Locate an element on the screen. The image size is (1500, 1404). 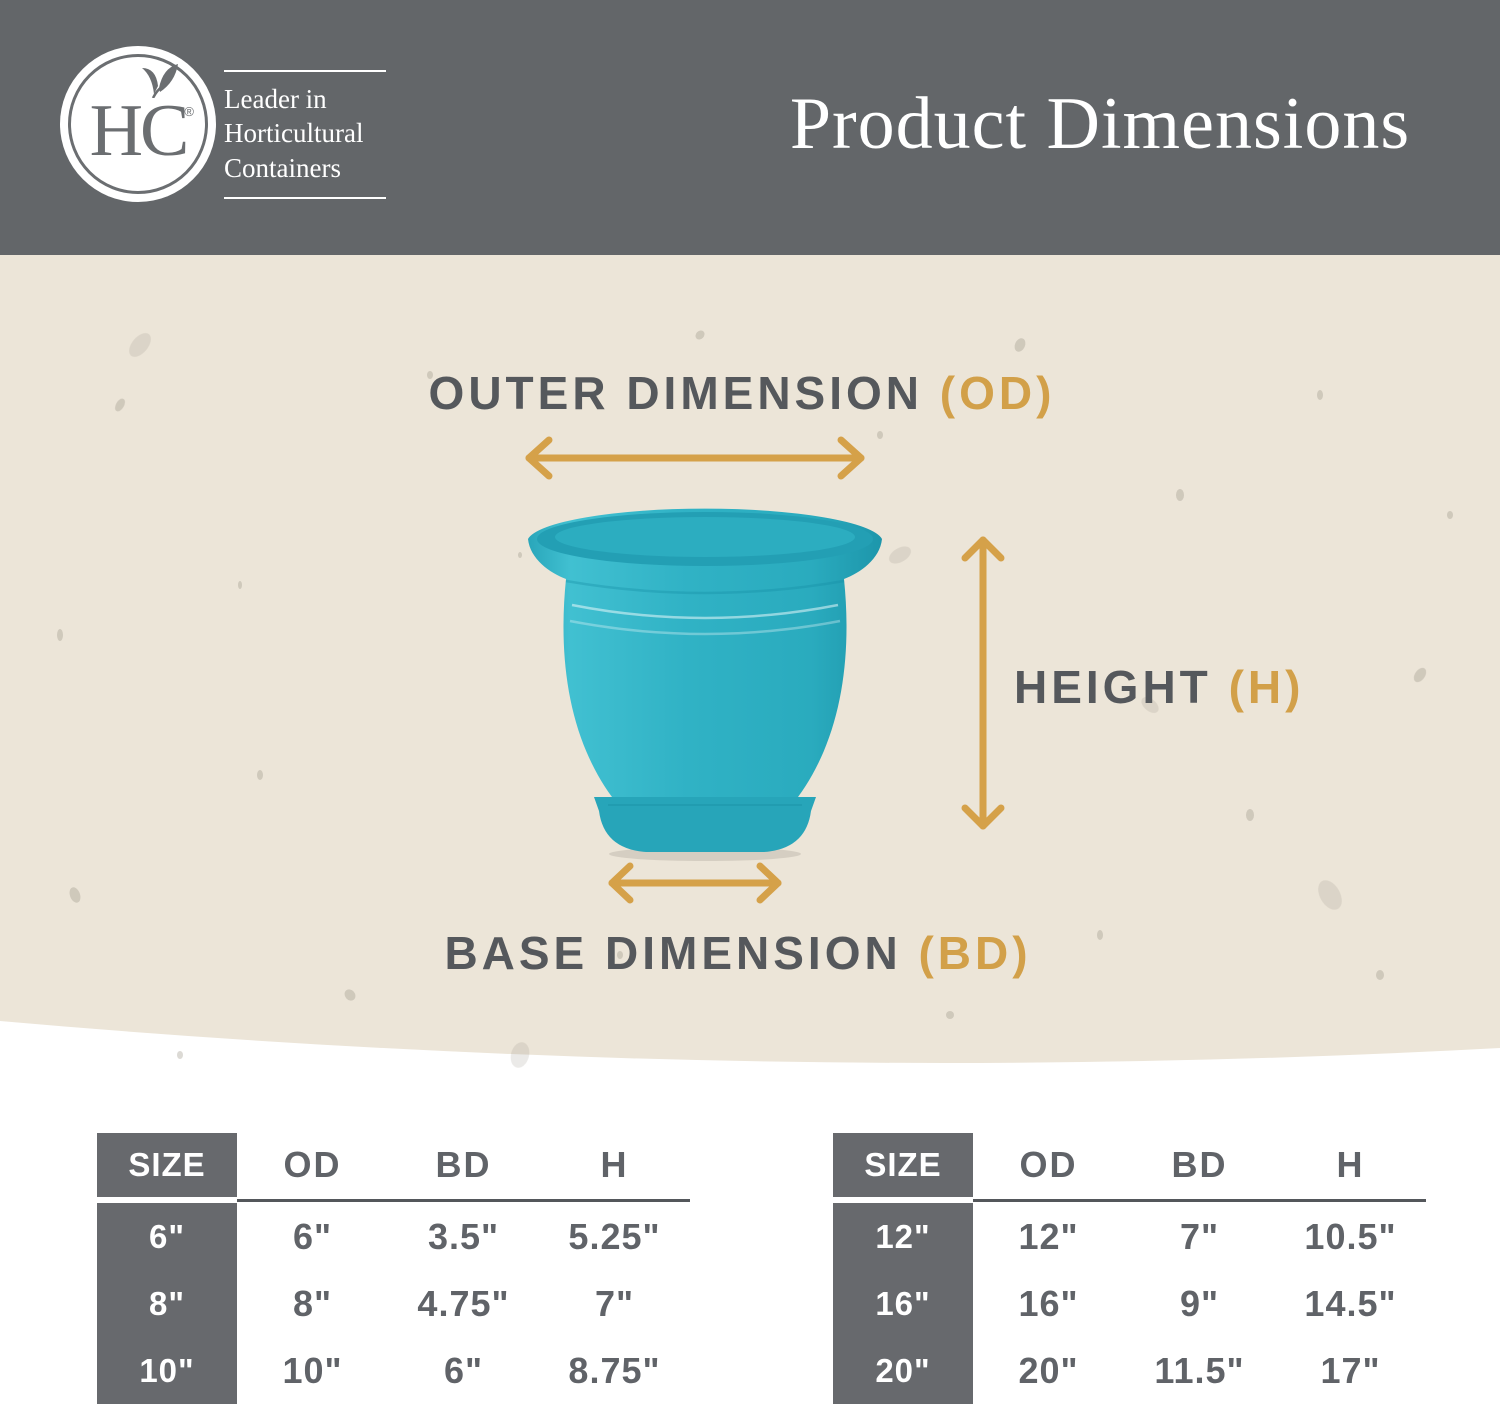
outer-dimension-arrow-icon is located at coordinates (695, 458).